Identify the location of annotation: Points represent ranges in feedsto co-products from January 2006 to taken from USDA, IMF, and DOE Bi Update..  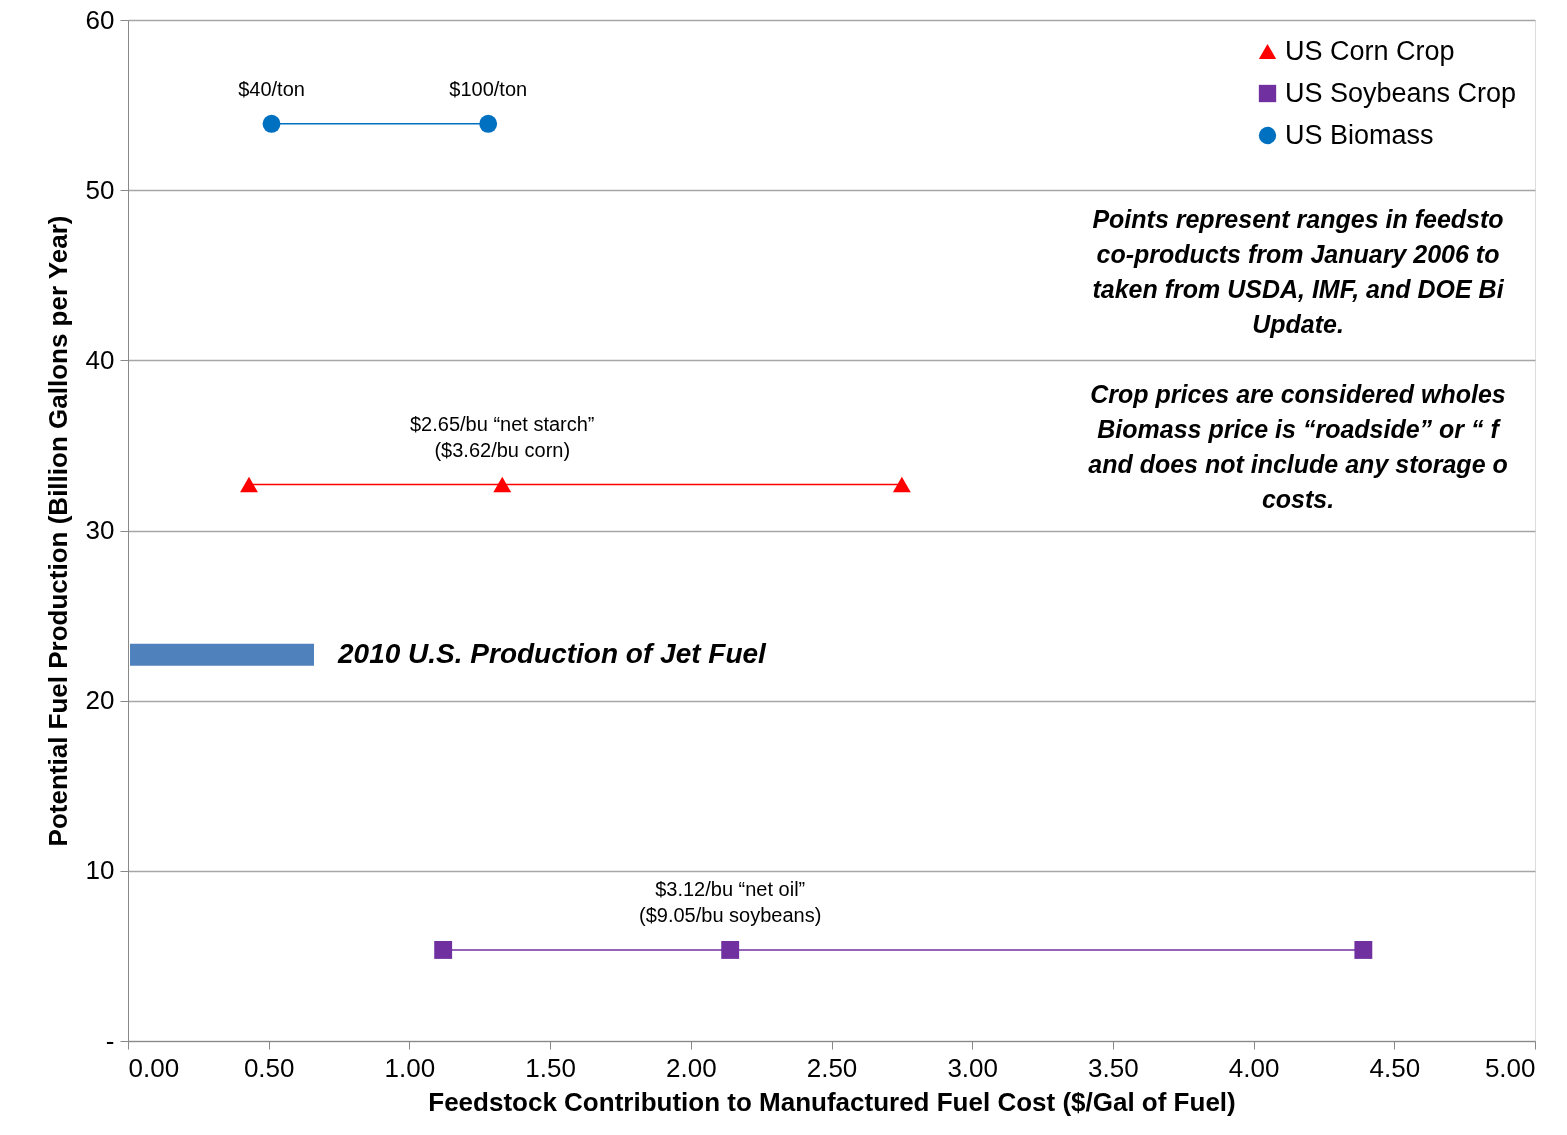
(1298, 271).